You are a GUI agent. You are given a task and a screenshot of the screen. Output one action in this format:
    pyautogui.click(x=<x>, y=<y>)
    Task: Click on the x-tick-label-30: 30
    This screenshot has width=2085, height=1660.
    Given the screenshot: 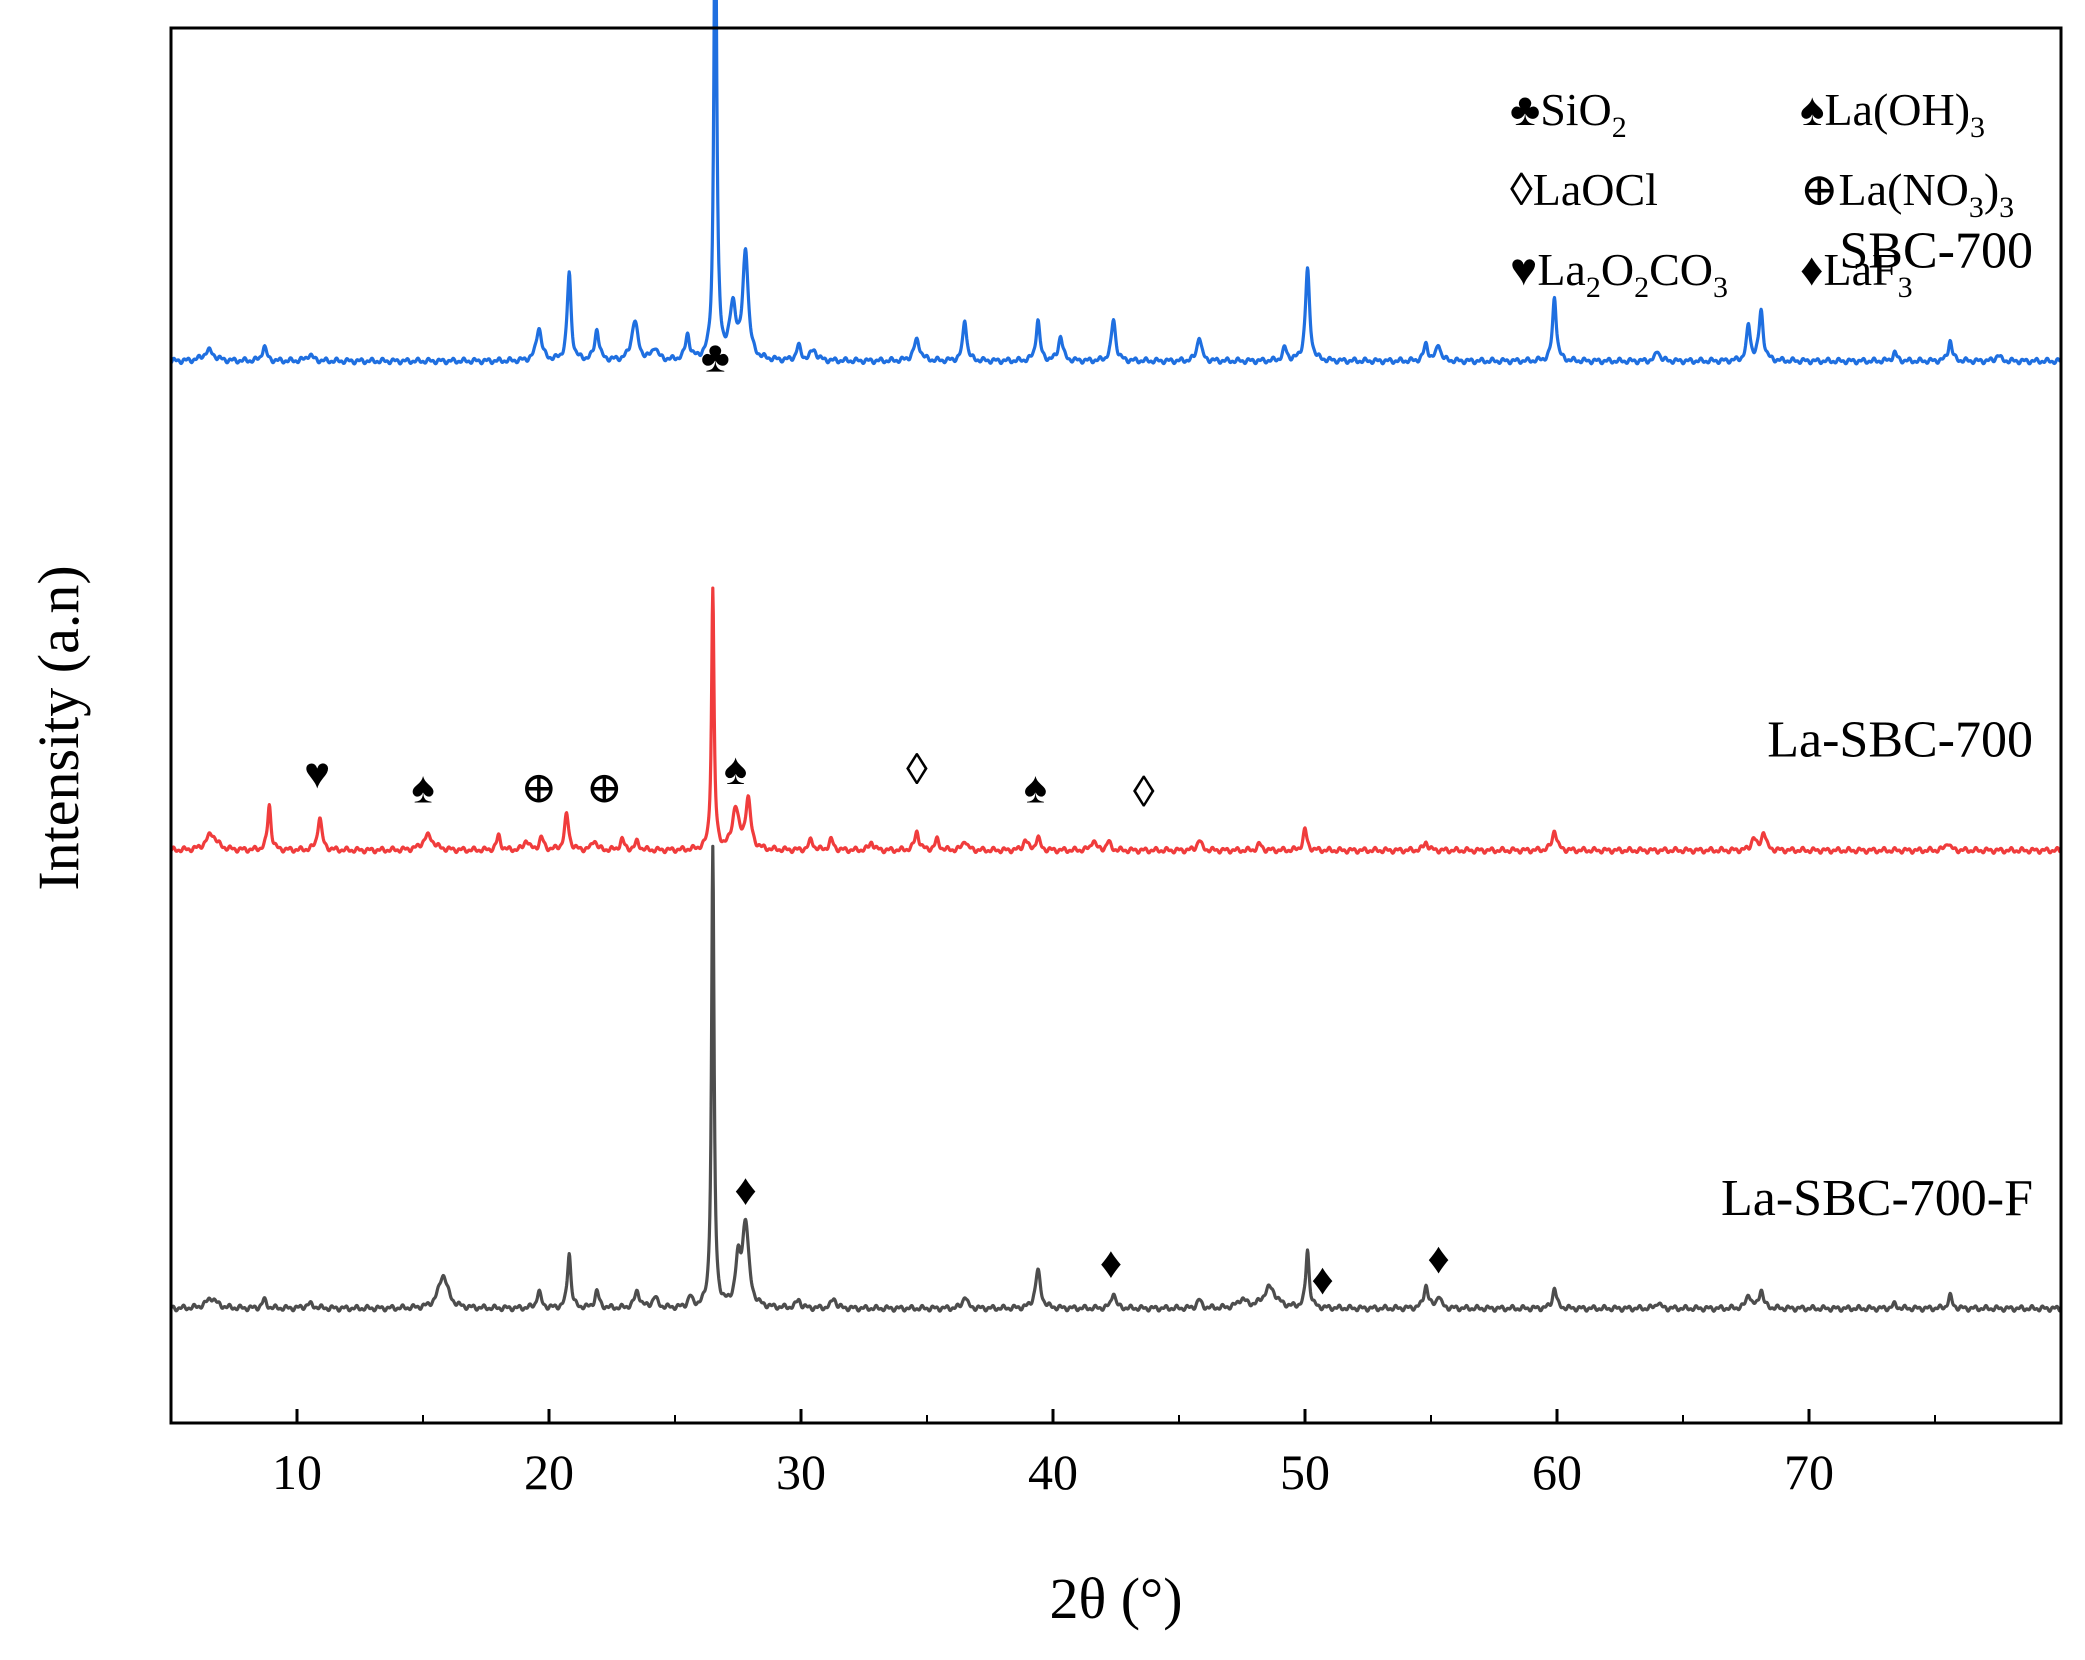 What is the action you would take?
    pyautogui.click(x=801, y=1472)
    